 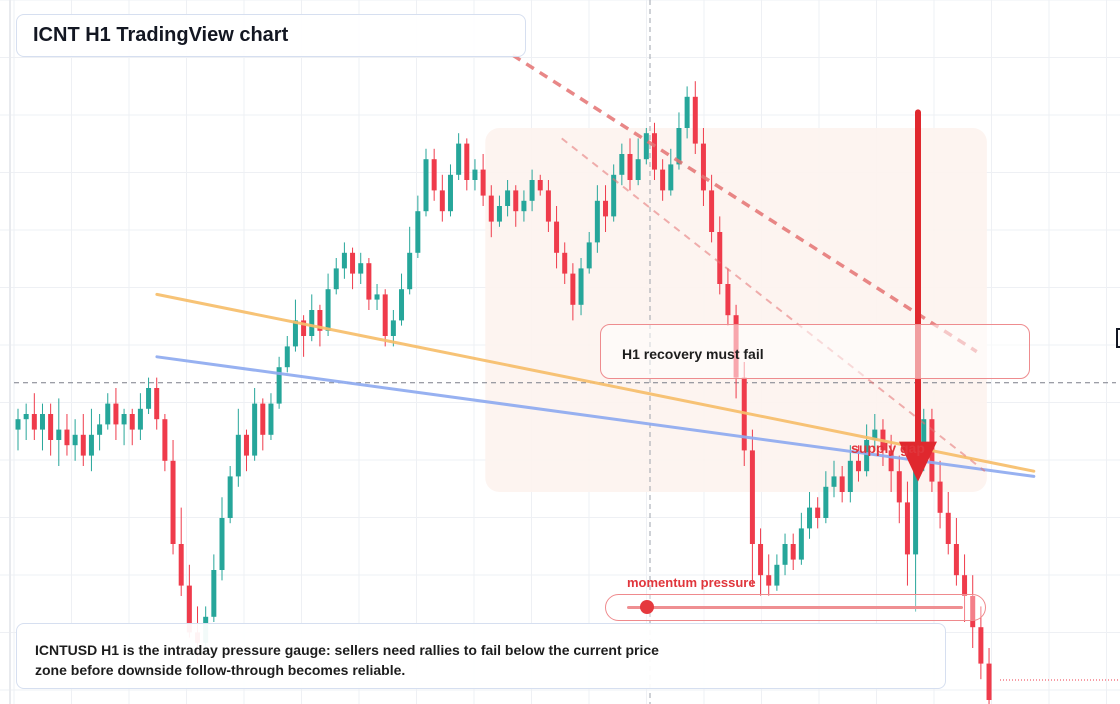 I want to click on momentum-pressure-label: momentum pressure, so click(x=691, y=582).